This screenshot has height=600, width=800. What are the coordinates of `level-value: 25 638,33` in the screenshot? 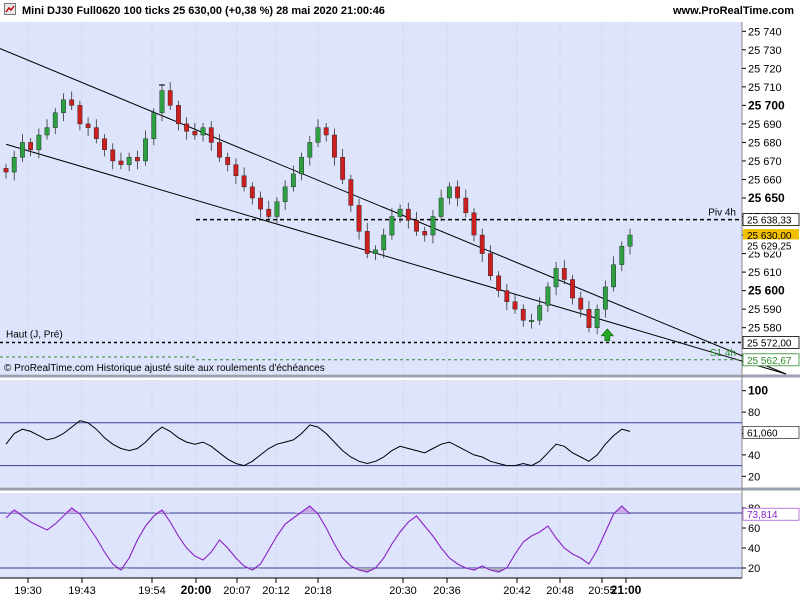 It's located at (769, 221).